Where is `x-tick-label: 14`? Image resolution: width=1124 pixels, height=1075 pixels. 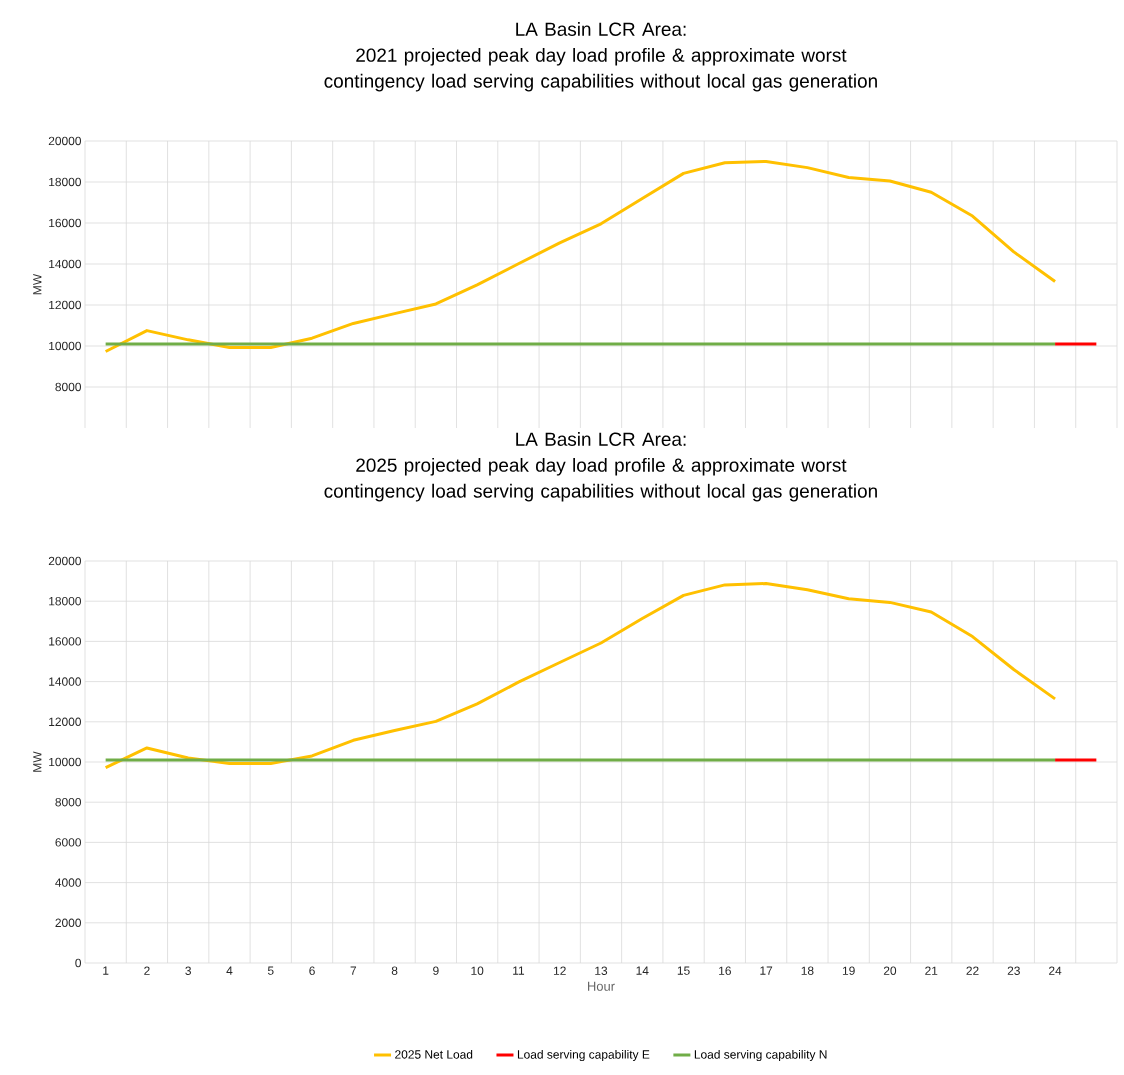
x-tick-label: 14 is located at coordinates (642, 970).